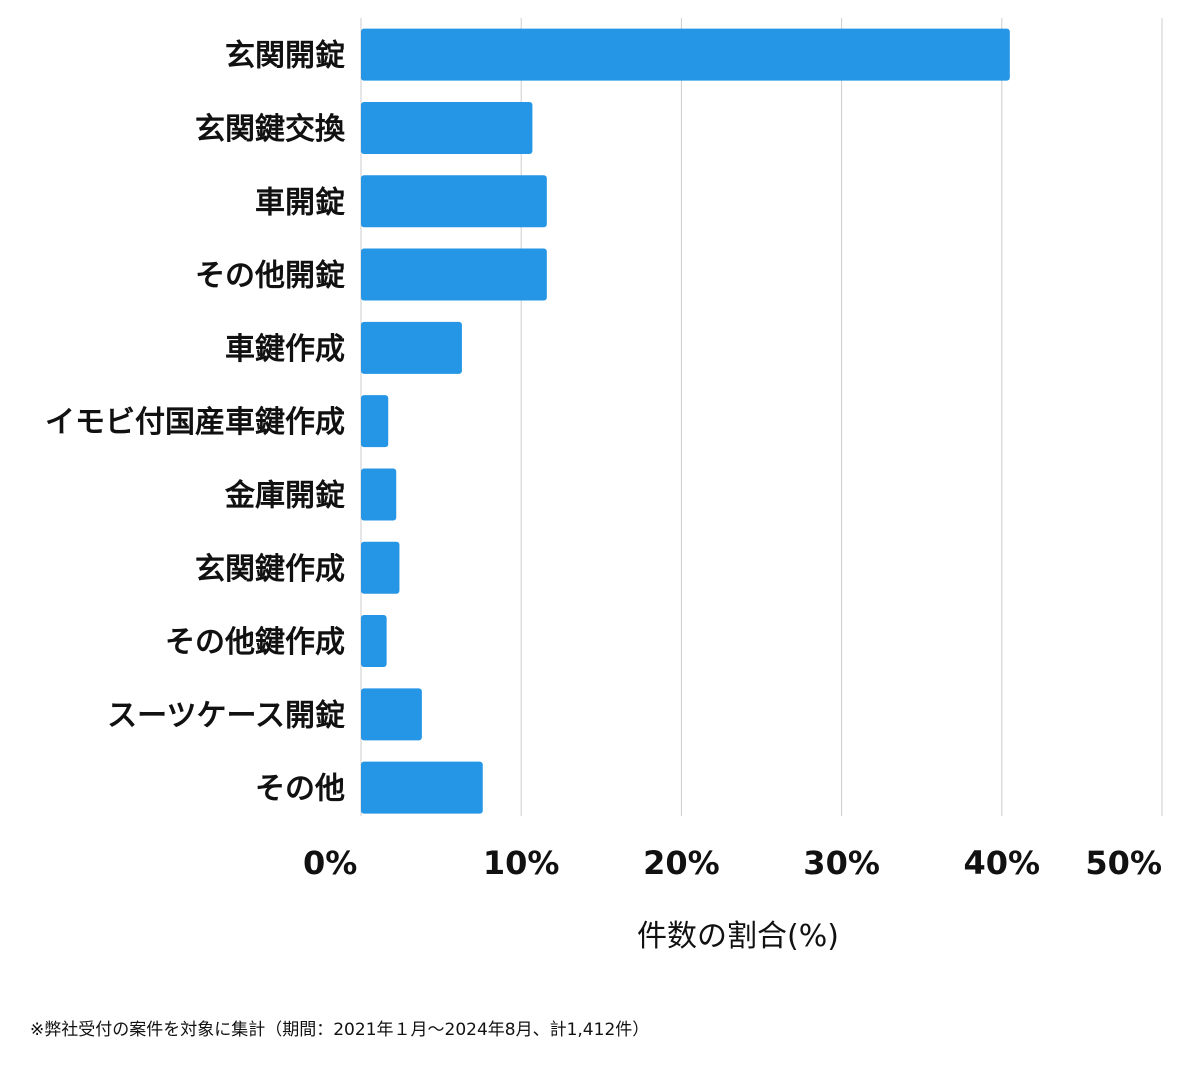 The image size is (1200, 1069). I want to click on category-label: スーツケース開錠, so click(226, 715).